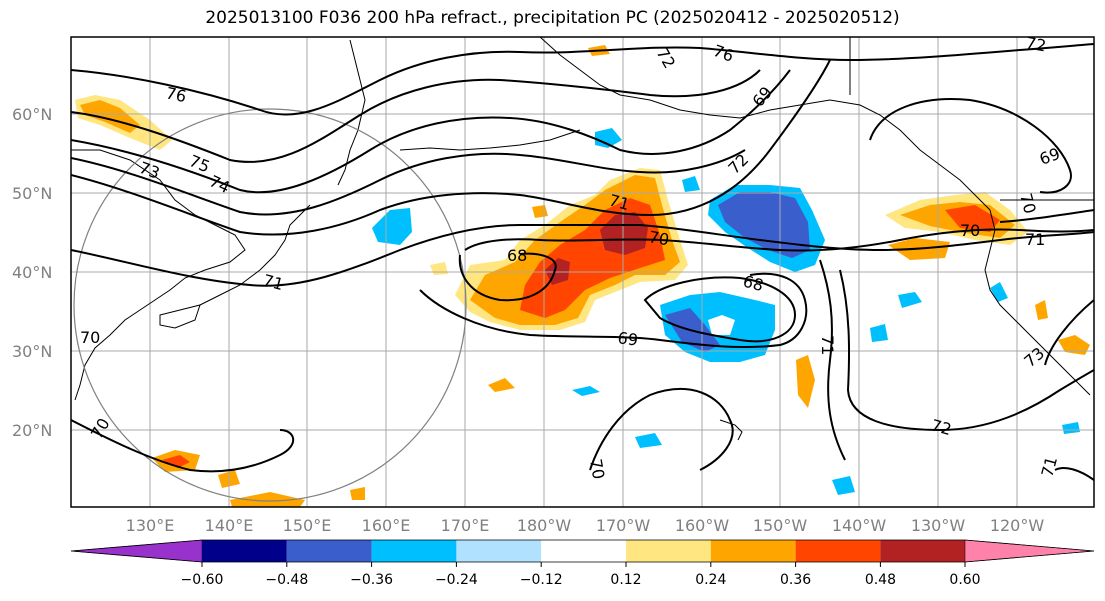 This screenshot has height=601, width=1105. I want to click on lon-label: 130°W, so click(938, 525).